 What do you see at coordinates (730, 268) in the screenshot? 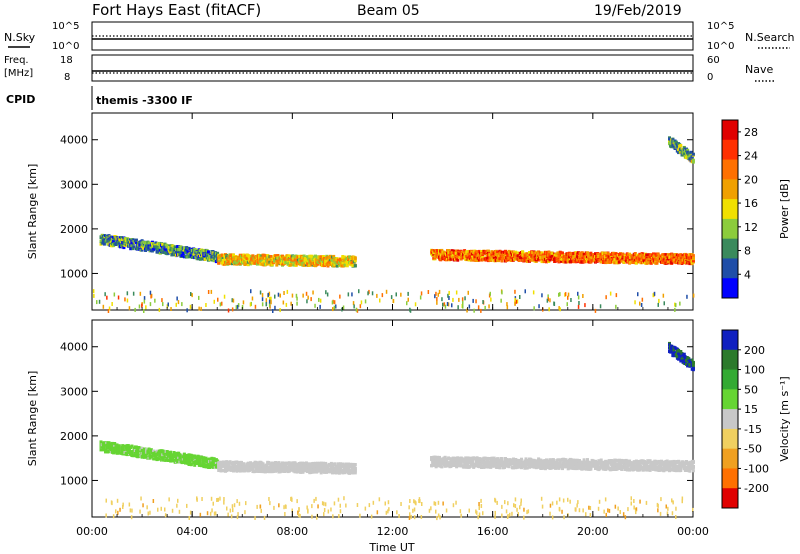
I see `colorbar-segment` at bounding box center [730, 268].